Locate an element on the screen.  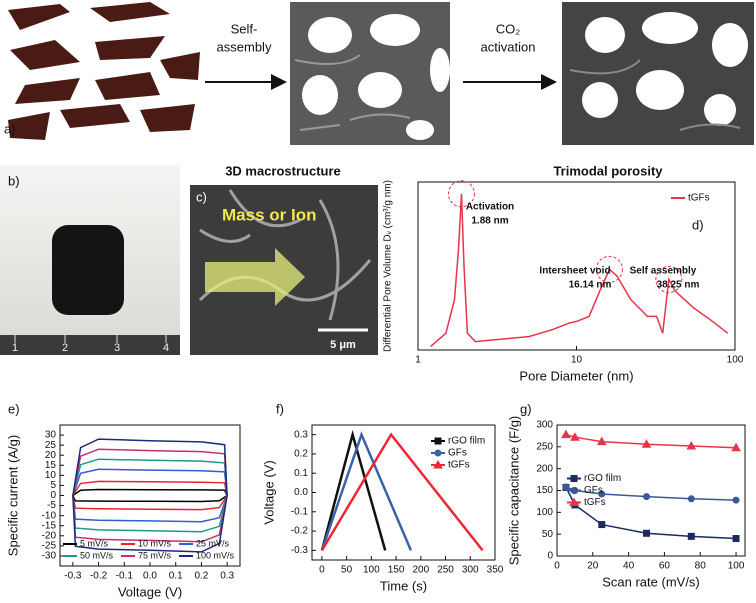
x-tick-label: 20 is located at coordinates (593, 566).